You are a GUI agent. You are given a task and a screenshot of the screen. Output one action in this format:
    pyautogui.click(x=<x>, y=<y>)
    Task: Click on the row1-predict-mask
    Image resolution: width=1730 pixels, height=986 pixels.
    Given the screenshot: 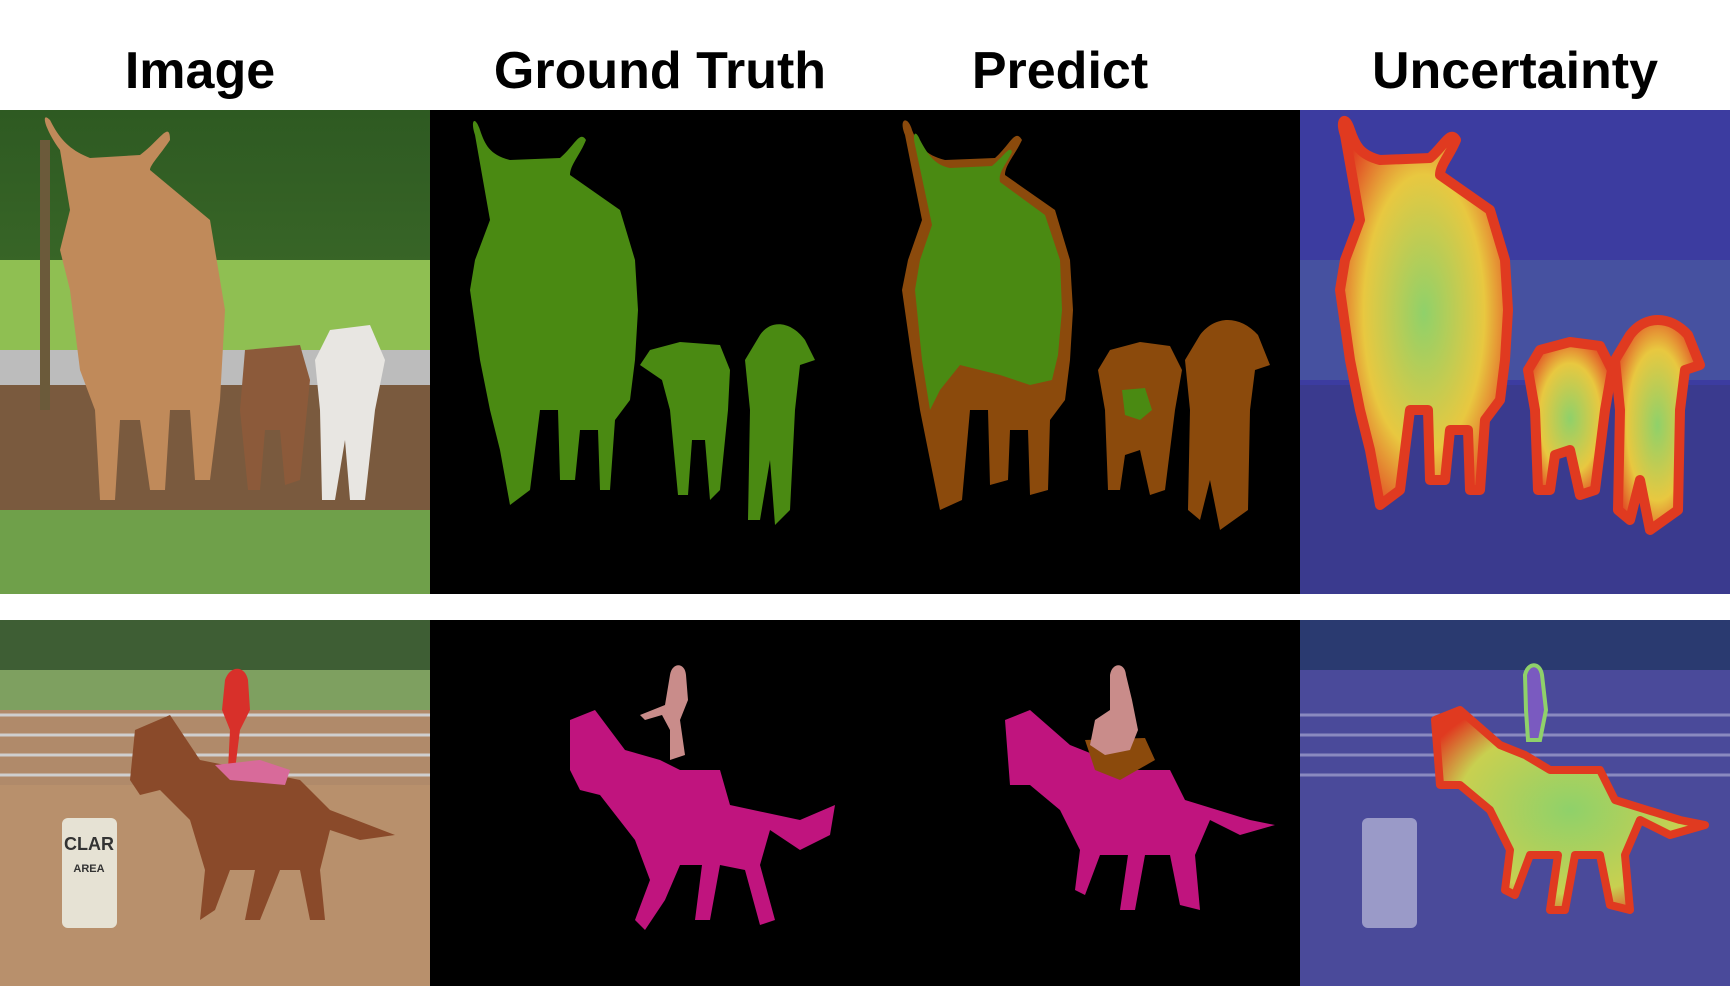 What is the action you would take?
    pyautogui.click(x=1085, y=352)
    